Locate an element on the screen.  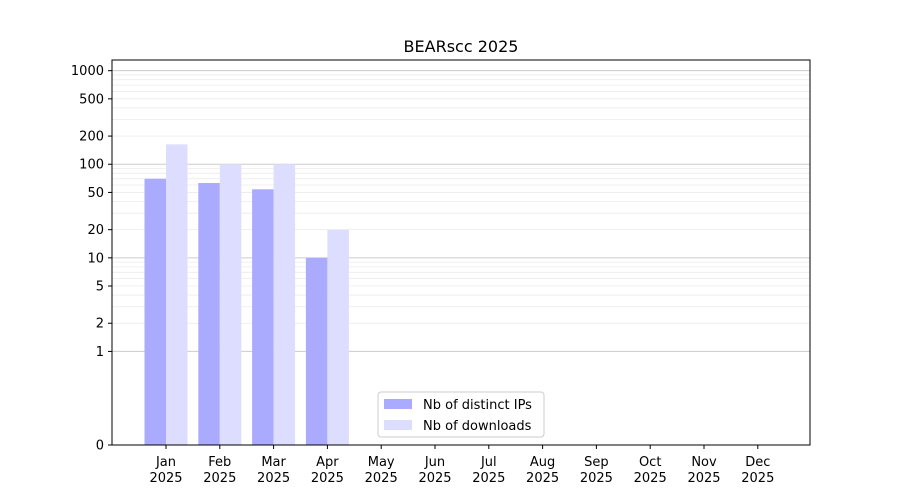
y-tick-label: 0 is located at coordinates (100, 446).